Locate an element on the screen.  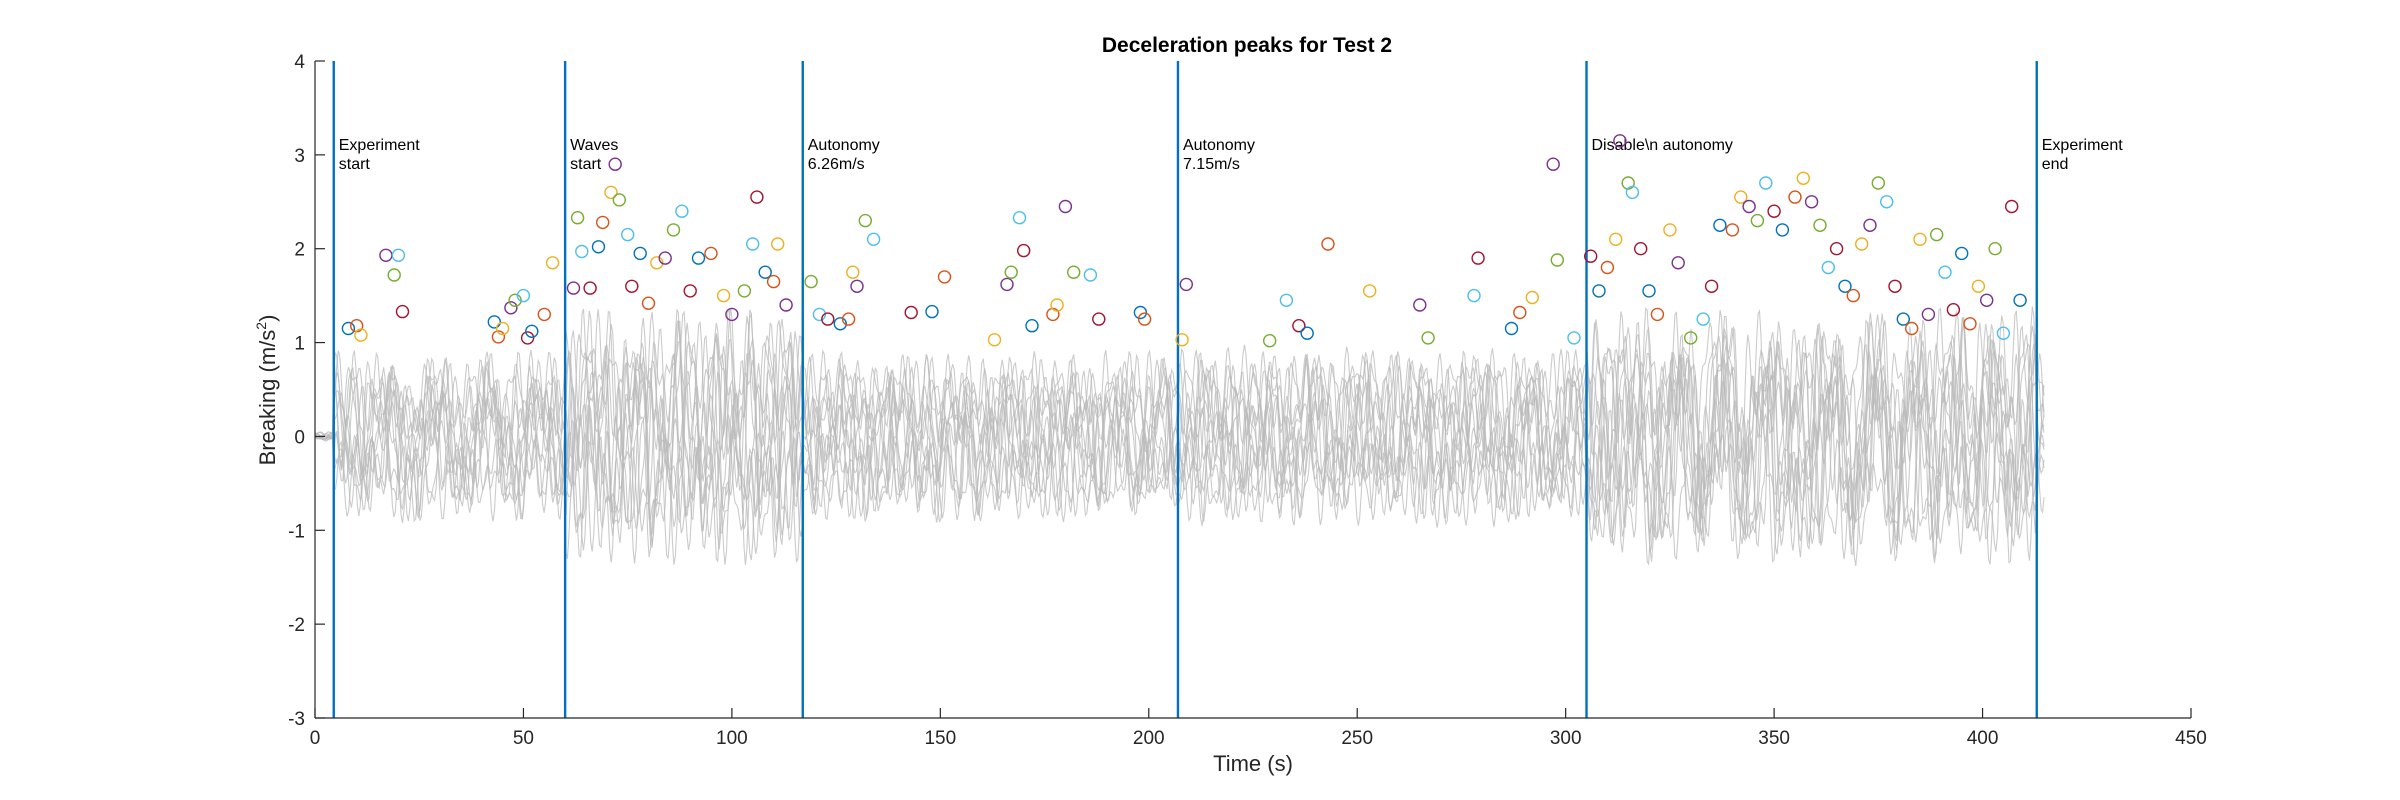
y-tick-label: 0 is located at coordinates (299, 437).